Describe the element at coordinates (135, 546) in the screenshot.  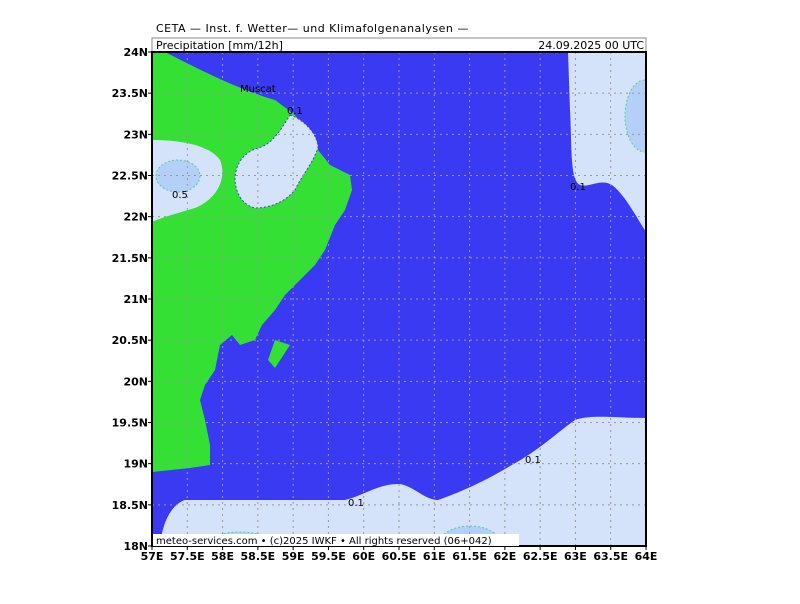
I see `lat-label: 18N` at that location.